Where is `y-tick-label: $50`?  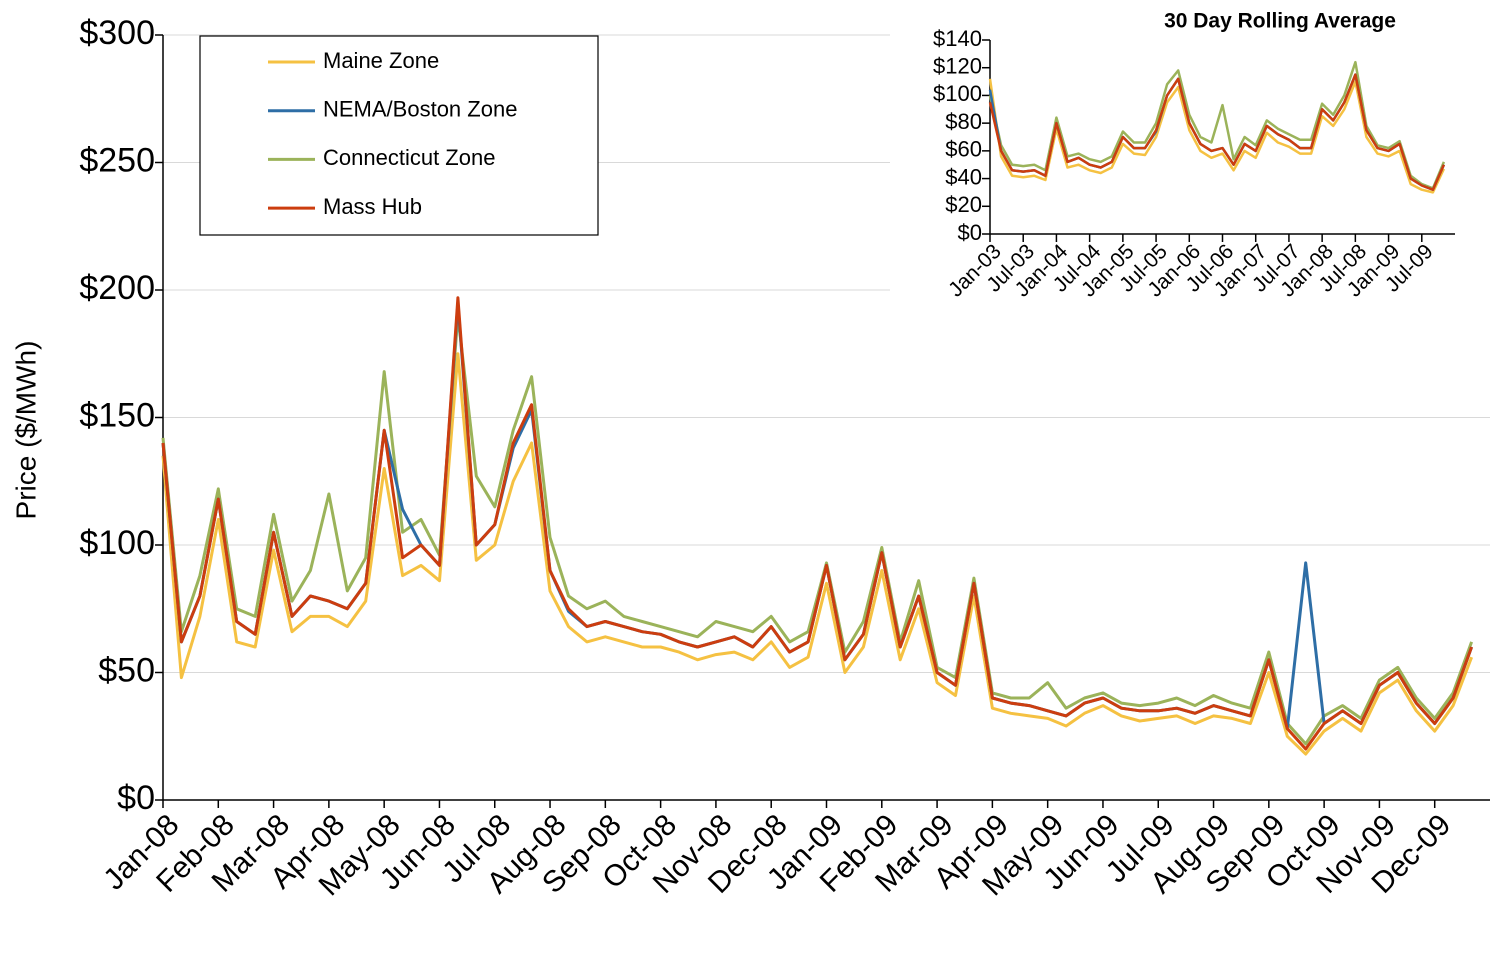
y-tick-label: $50 is located at coordinates (126, 670).